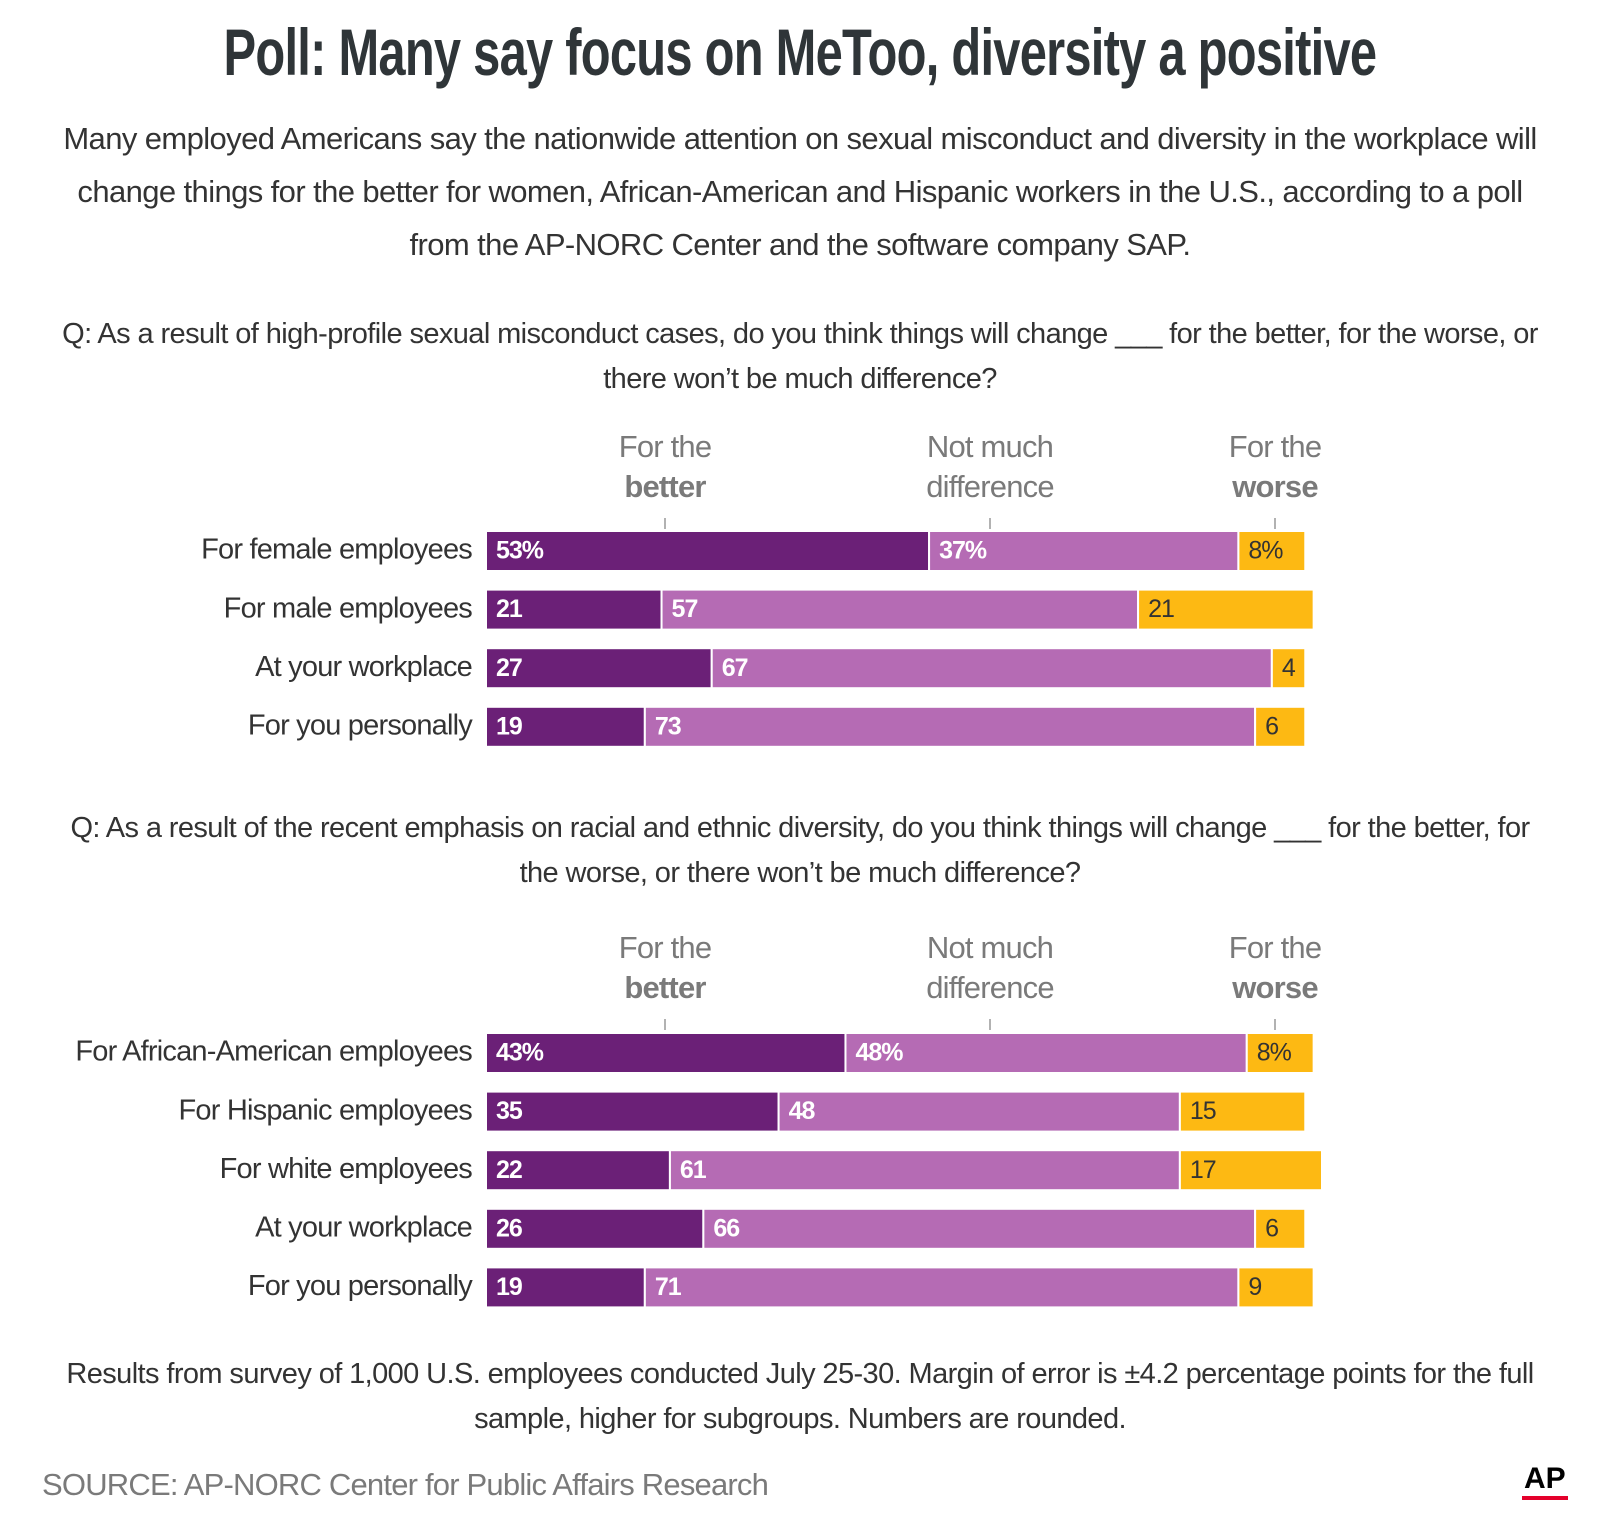  I want to click on value-label: 48, so click(802, 1111).